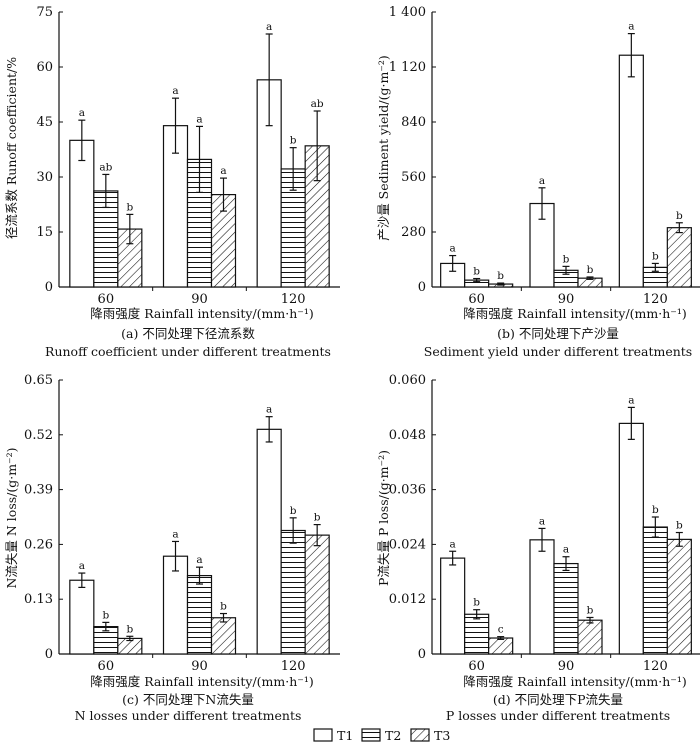 This screenshot has height=746, width=700. What do you see at coordinates (49, 287) in the screenshot?
I see `panel-a-ytick-label: 0` at bounding box center [49, 287].